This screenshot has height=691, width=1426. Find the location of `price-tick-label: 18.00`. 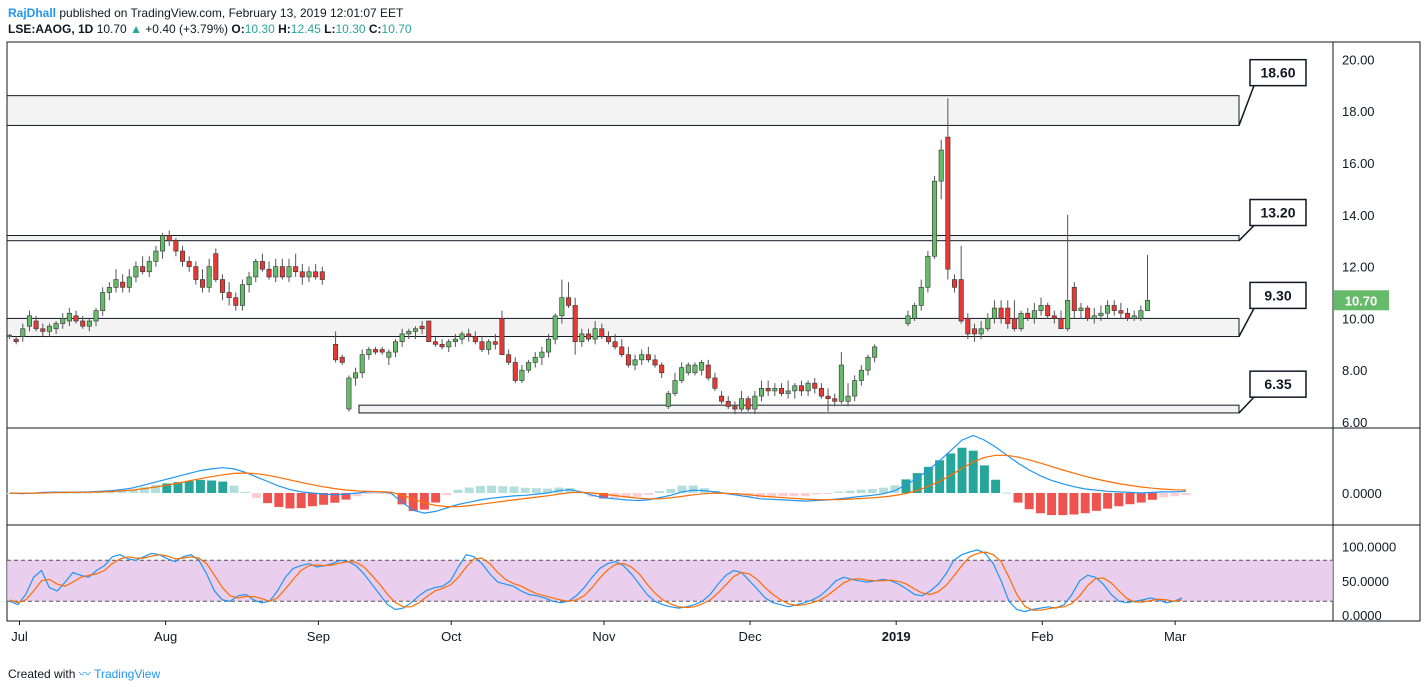

price-tick-label: 18.00 is located at coordinates (1358, 111).